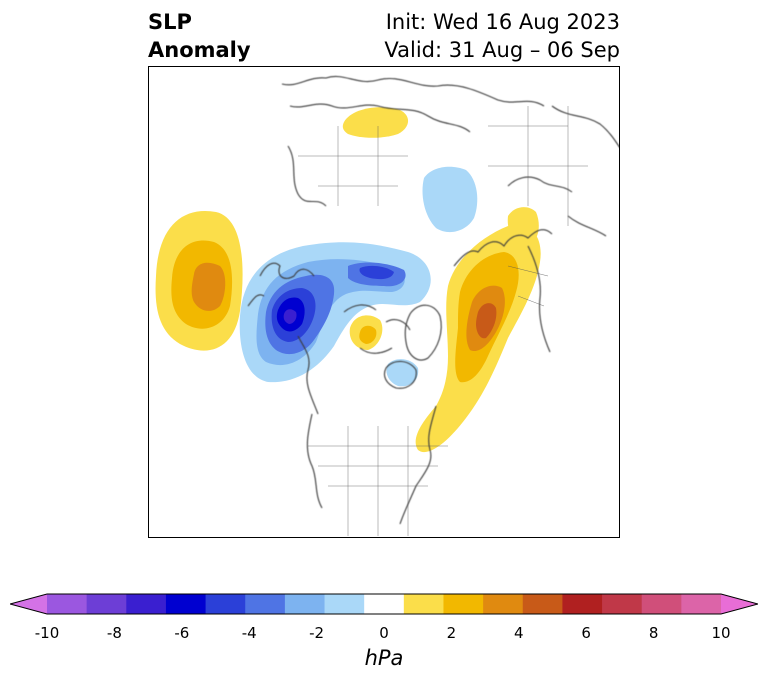 The width and height of the screenshot is (768, 684). I want to click on russia-low-anomaly, so click(450, 199).